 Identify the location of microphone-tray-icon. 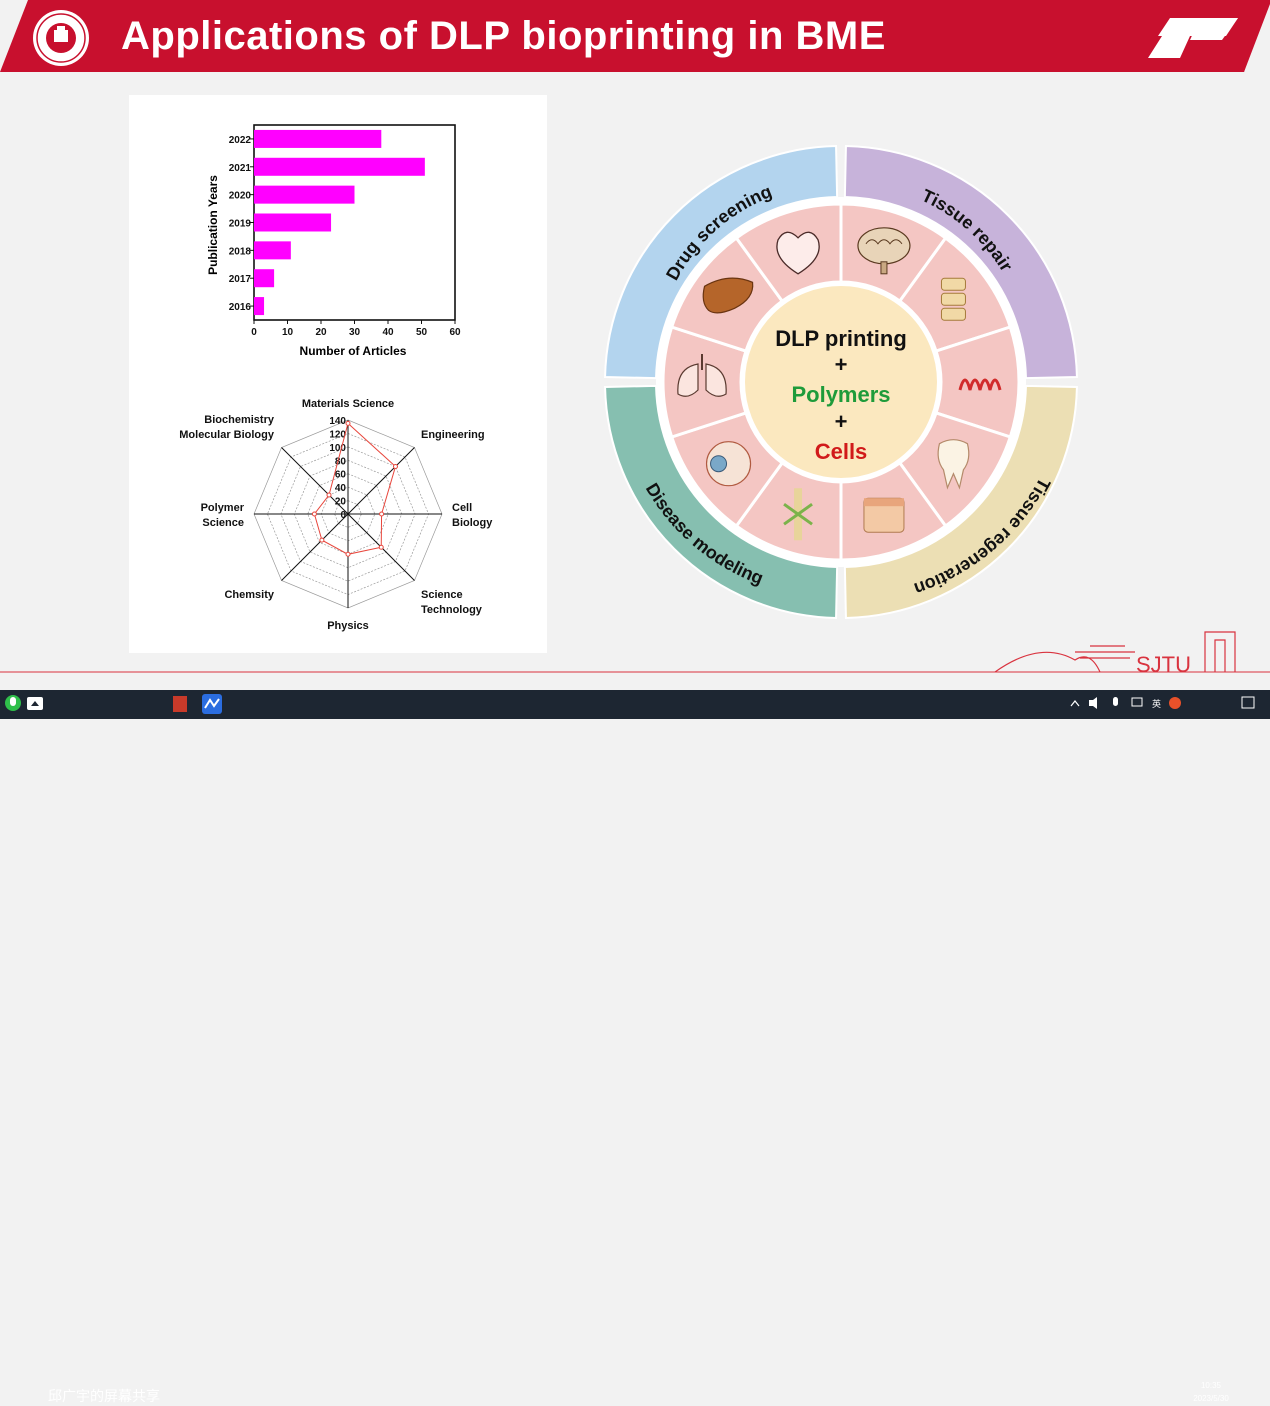
(1115, 701).